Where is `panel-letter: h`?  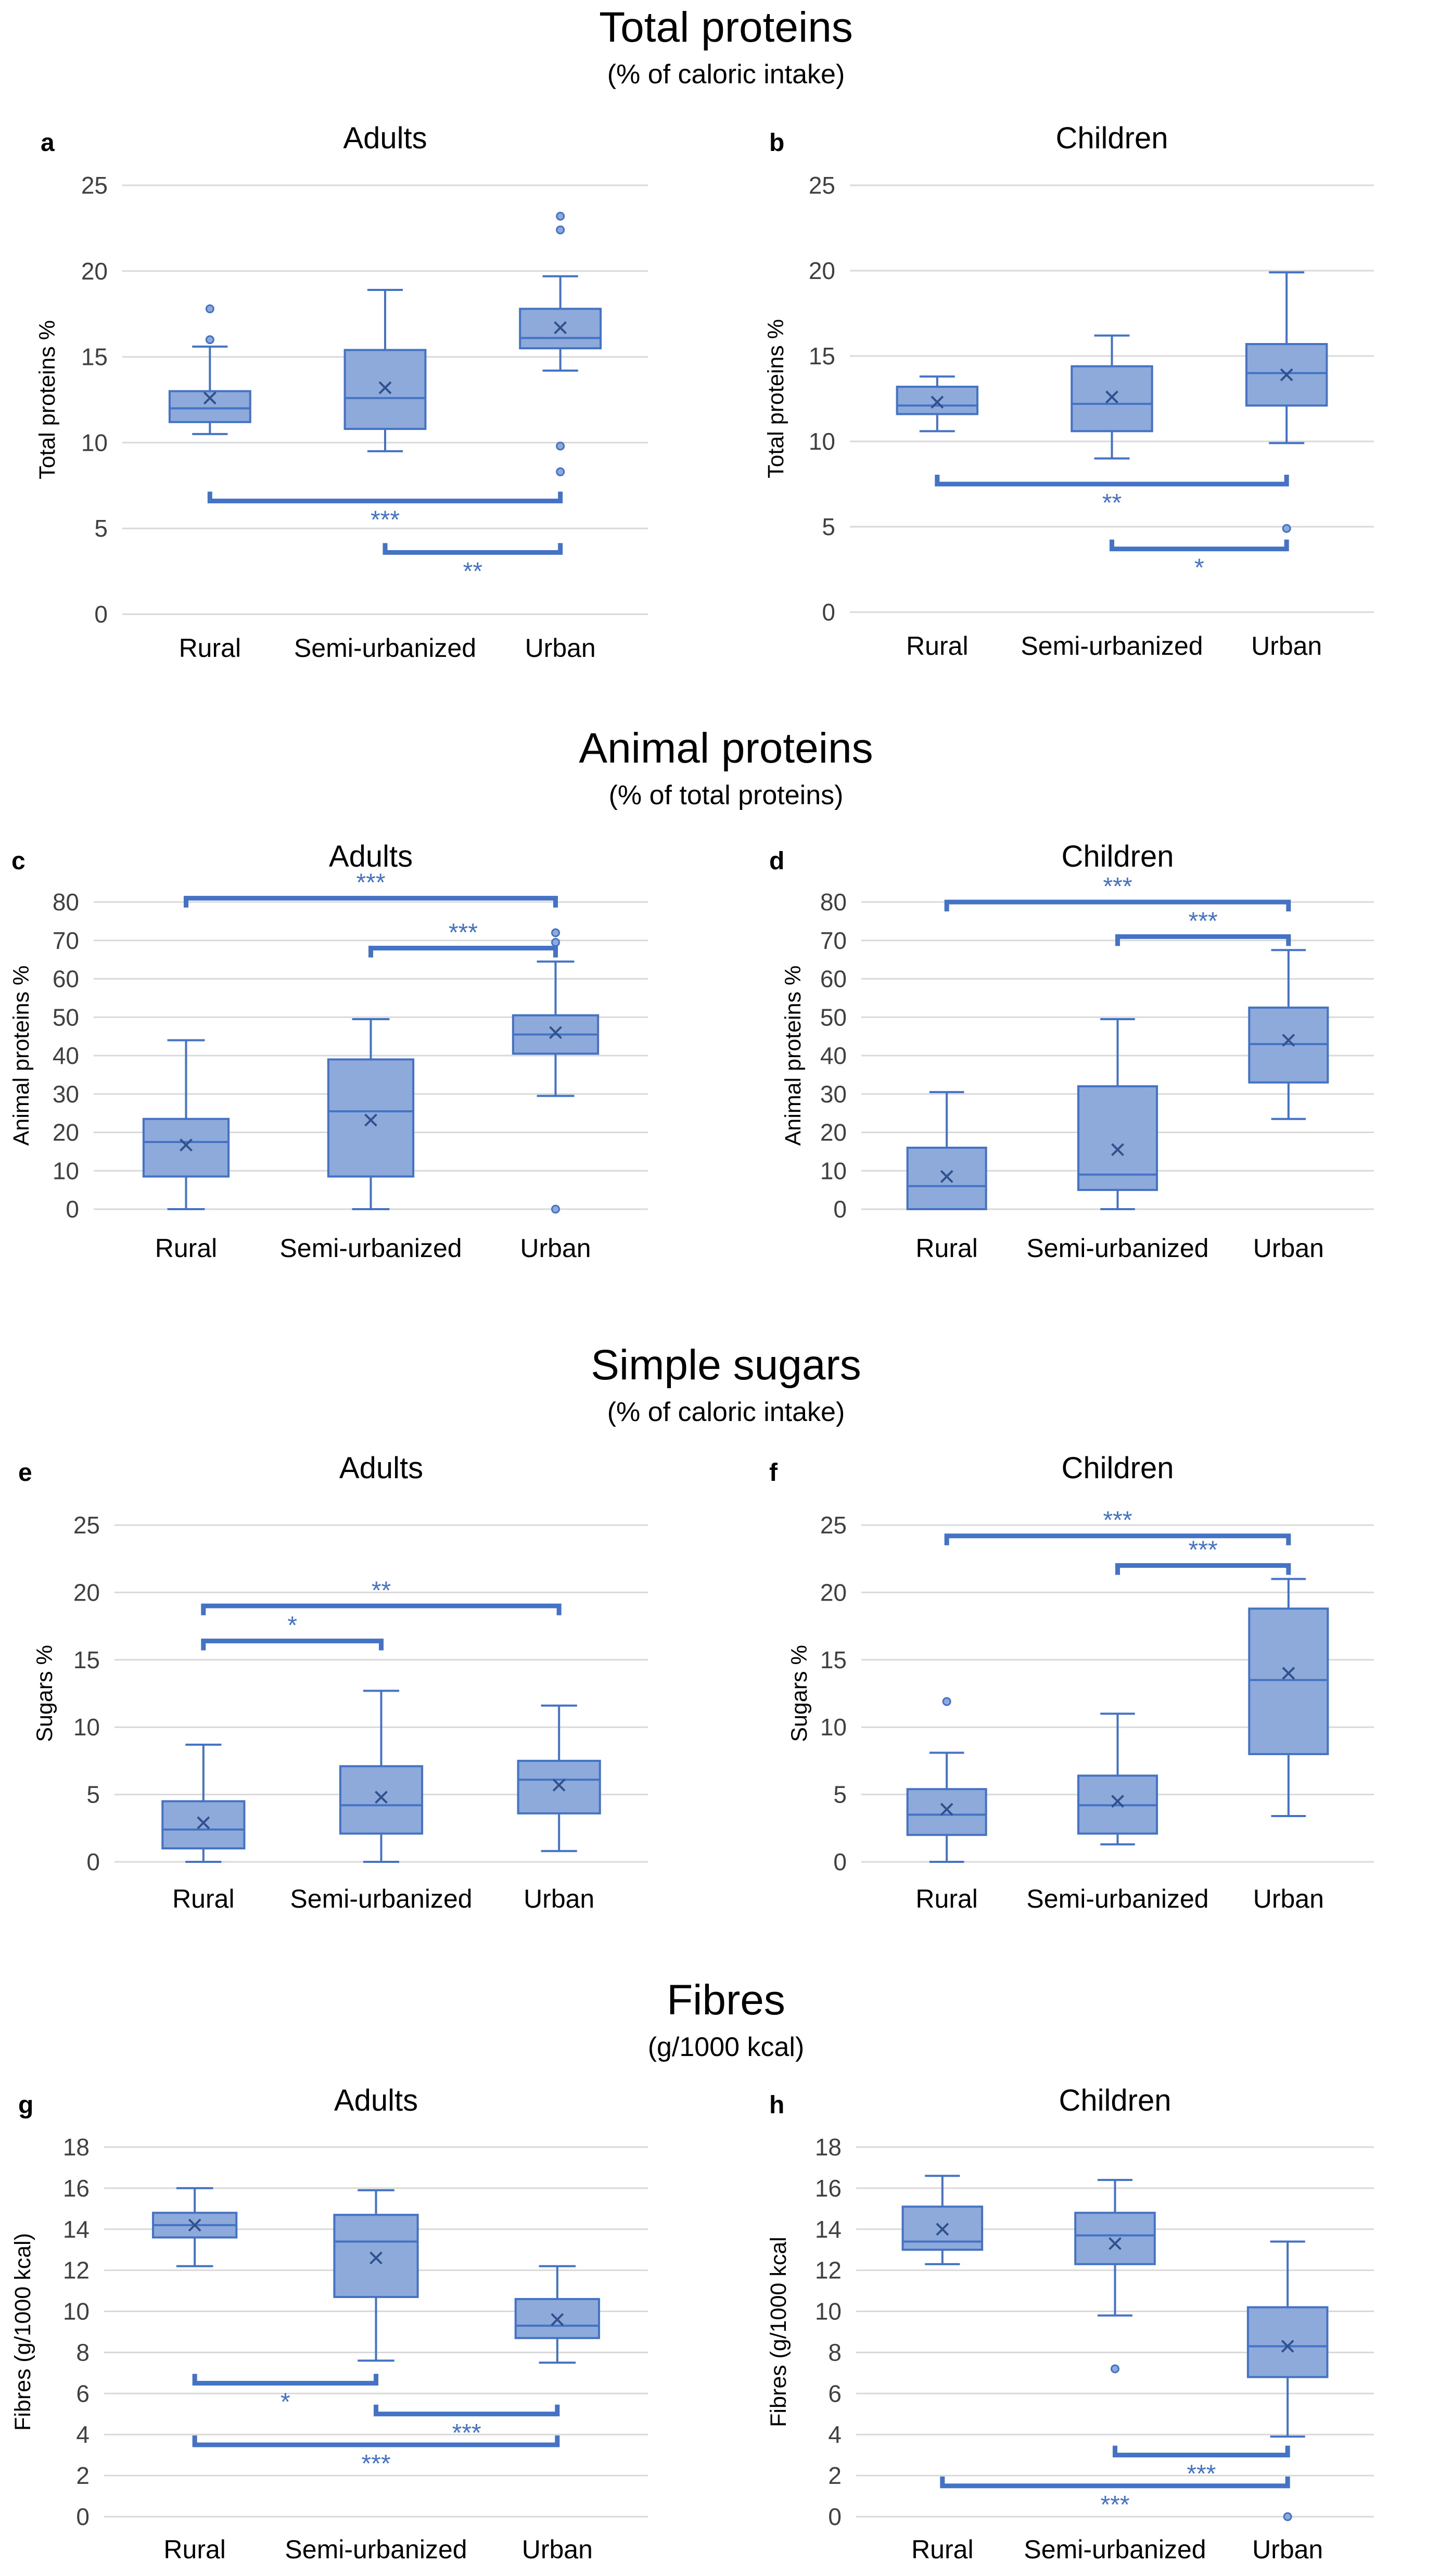
panel-letter: h is located at coordinates (776, 2105).